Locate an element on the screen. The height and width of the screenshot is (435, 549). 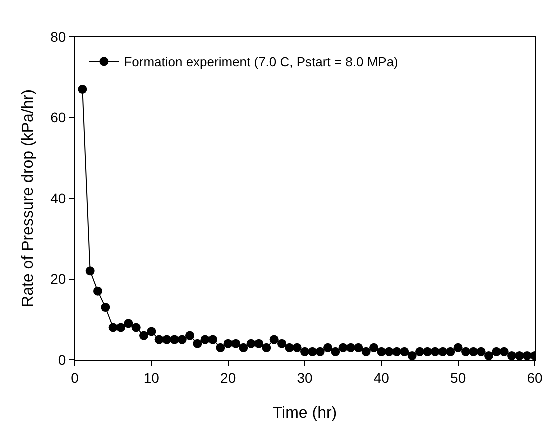
x-axis-title: Time (hr) is located at coordinates (305, 413).